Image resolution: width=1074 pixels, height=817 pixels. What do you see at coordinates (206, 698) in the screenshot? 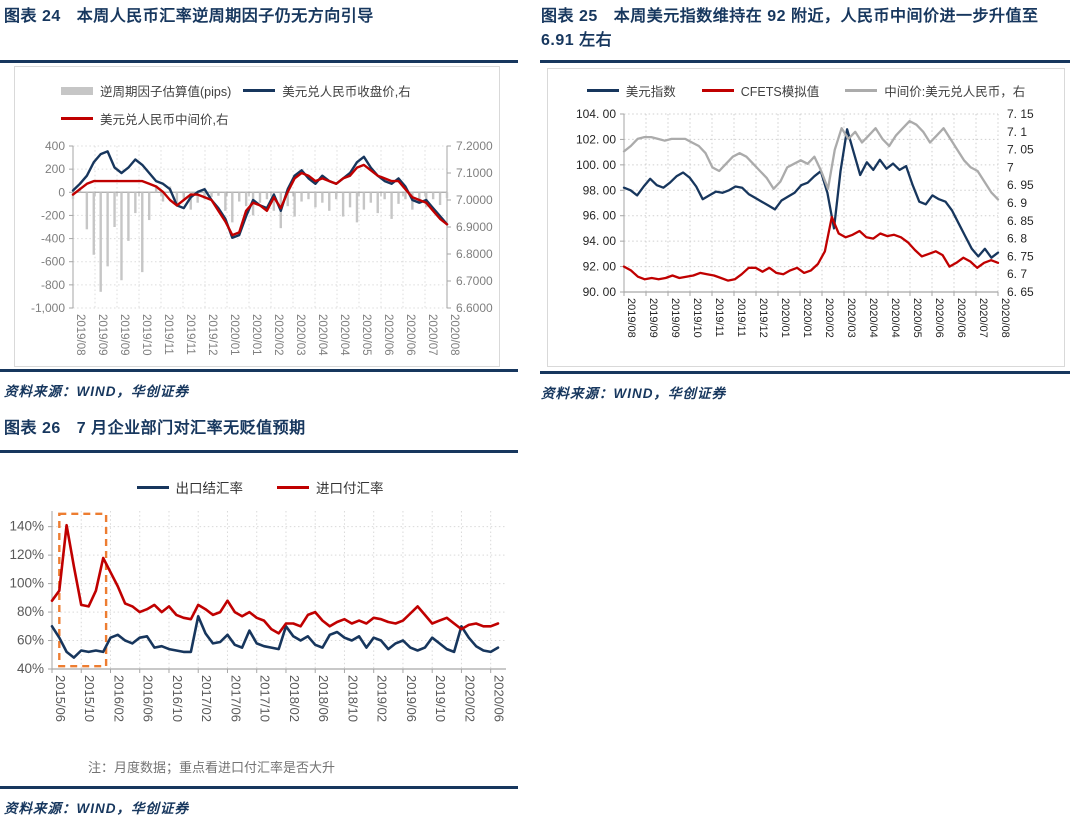
I see `svg-text: 2017/02` at bounding box center [206, 698].